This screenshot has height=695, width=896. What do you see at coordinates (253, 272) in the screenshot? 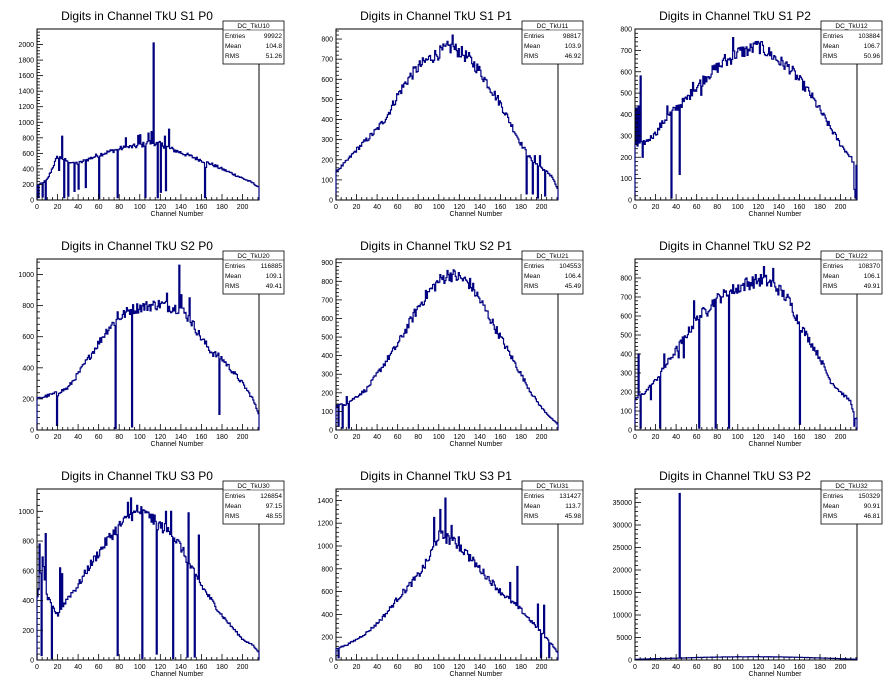
I see `stats-box: DC_TkU20 Entries 116885 Mean 109.1 RMS 49.41` at bounding box center [253, 272].